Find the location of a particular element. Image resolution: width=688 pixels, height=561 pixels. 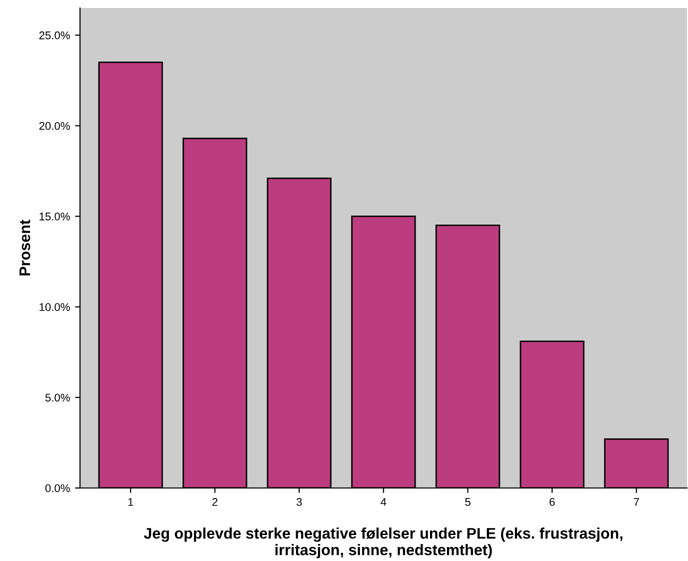

x-tick-label: 1 is located at coordinates (131, 502).